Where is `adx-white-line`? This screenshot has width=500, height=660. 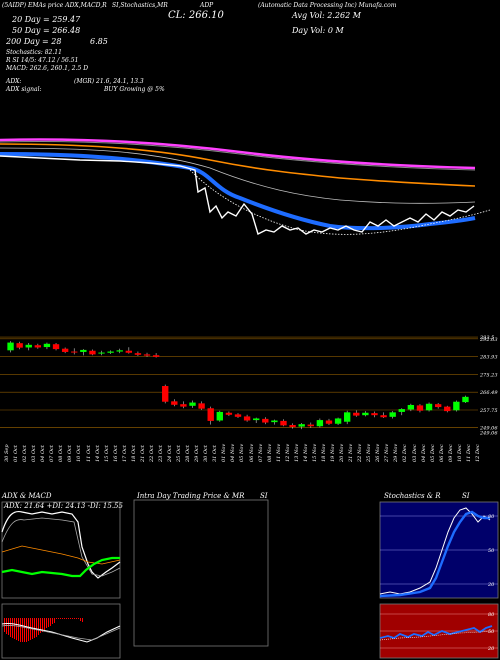 adx-white-line is located at coordinates (61, 544).